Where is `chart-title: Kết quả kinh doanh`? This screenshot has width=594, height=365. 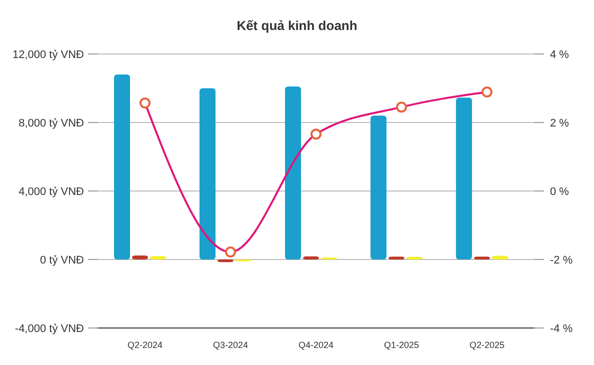 chart-title: Kết quả kinh doanh is located at coordinates (297, 25).